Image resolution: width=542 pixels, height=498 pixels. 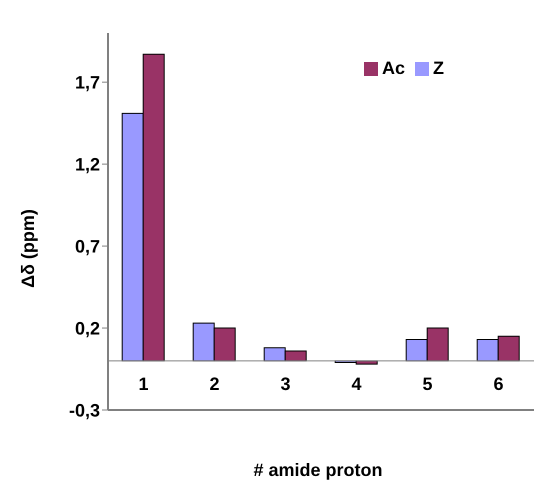 What do you see at coordinates (427, 384) in the screenshot?
I see `x-tick-label: 5` at bounding box center [427, 384].